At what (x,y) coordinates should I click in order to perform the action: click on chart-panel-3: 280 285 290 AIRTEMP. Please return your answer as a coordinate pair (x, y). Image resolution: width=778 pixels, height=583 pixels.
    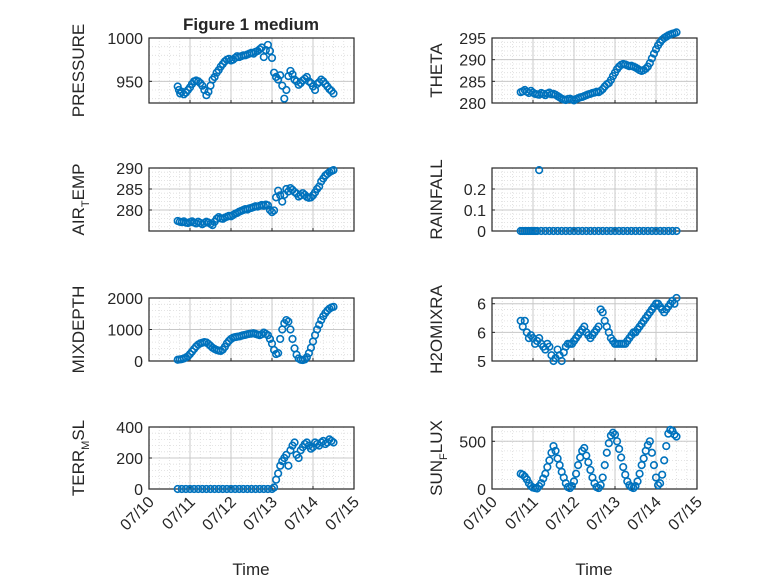
    Looking at the image, I should click on (212, 198).